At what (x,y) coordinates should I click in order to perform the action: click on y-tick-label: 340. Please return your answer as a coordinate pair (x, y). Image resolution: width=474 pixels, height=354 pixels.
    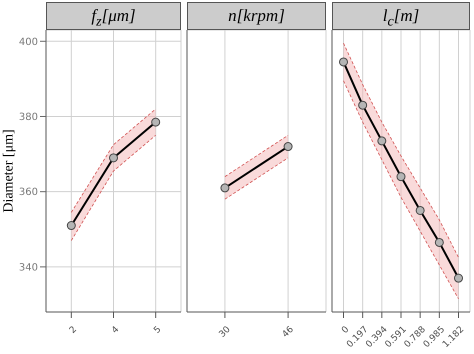
    Looking at the image, I should click on (28, 268).